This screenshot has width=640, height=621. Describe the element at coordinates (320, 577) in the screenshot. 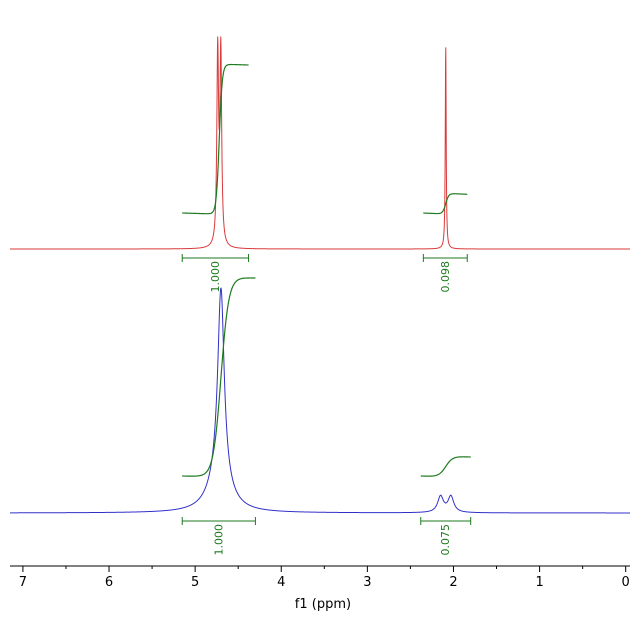

I see `x-axis: 7 6 5 4 3 2 1 0` at that location.